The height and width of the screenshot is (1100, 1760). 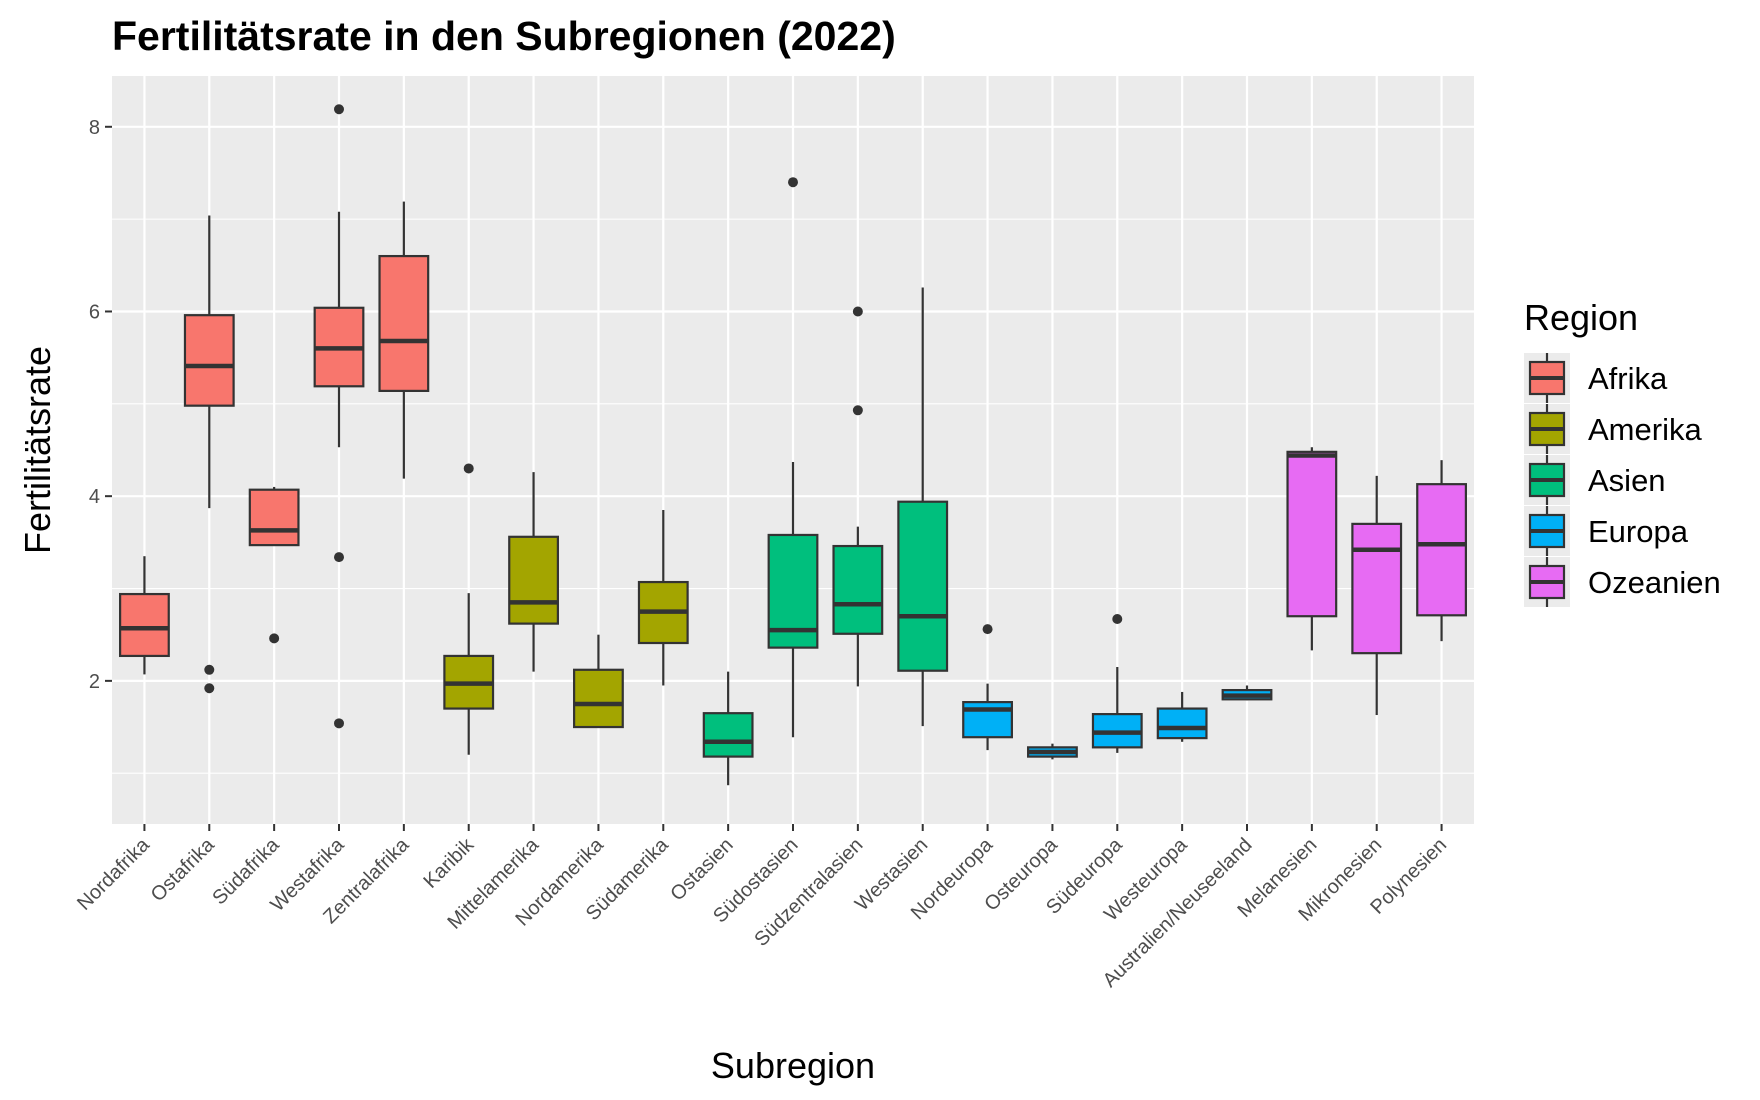 I want to click on legend-label: Ozeanien, so click(x=1654, y=582).